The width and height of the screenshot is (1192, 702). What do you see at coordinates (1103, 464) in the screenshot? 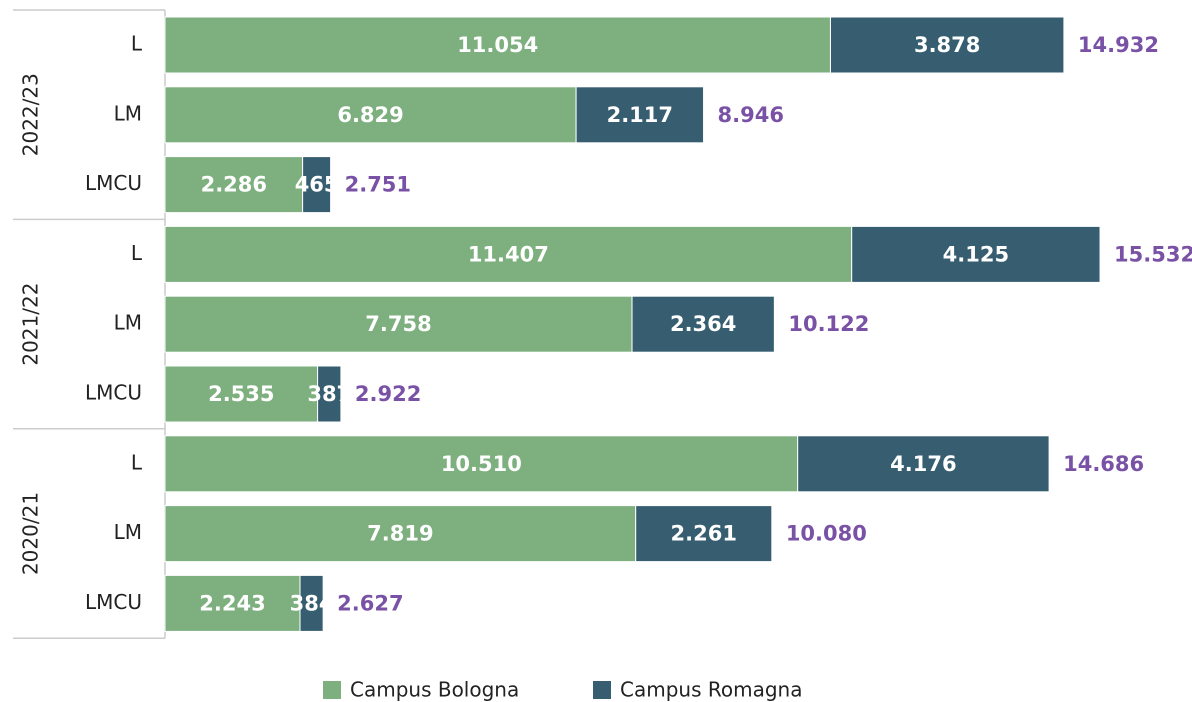
I see `total-label: 14.686` at bounding box center [1103, 464].